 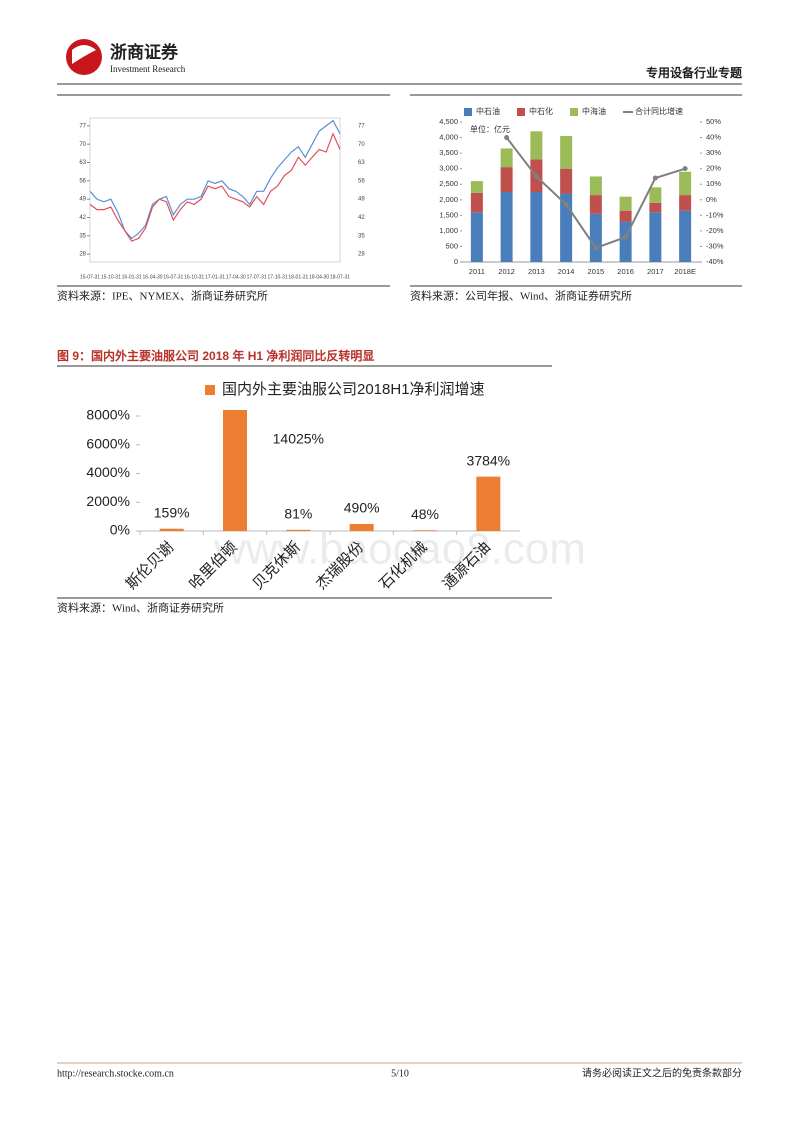 What do you see at coordinates (566, 271) in the screenshot?
I see `x-tick-label: 2014` at bounding box center [566, 271].